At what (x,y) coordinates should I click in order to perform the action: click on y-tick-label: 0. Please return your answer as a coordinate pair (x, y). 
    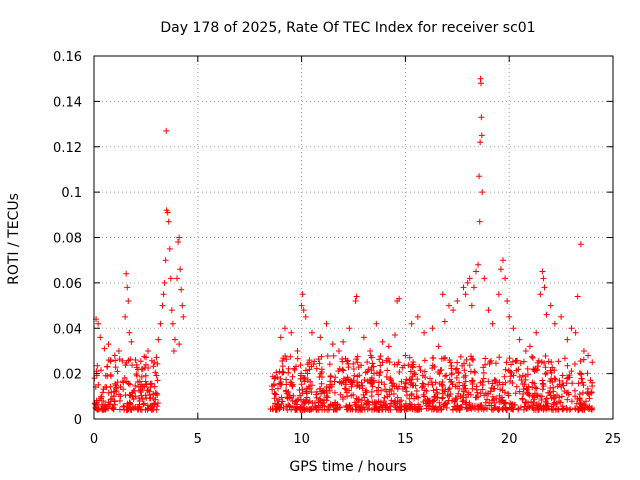
    Looking at the image, I should click on (78, 420).